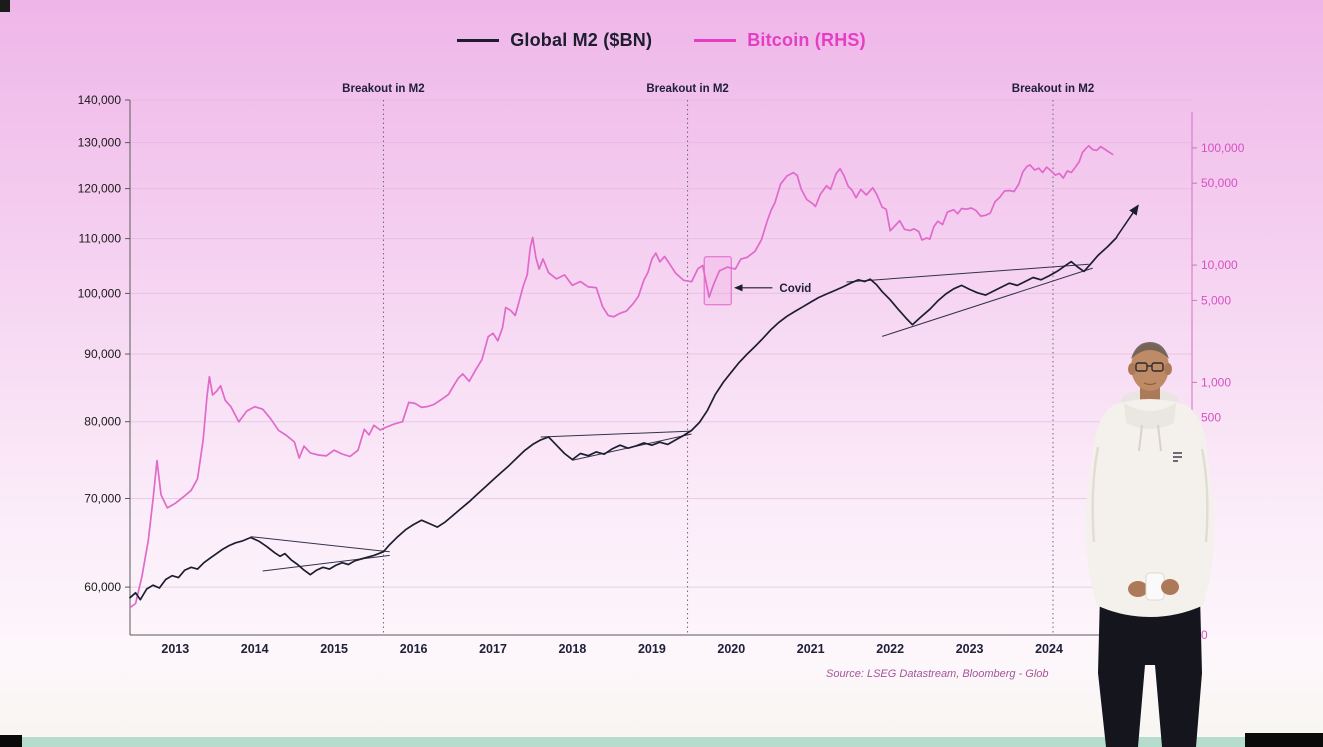 The height and width of the screenshot is (747, 1323). Describe the element at coordinates (1138, 589) in the screenshot. I see `presenter-hand-right` at that location.